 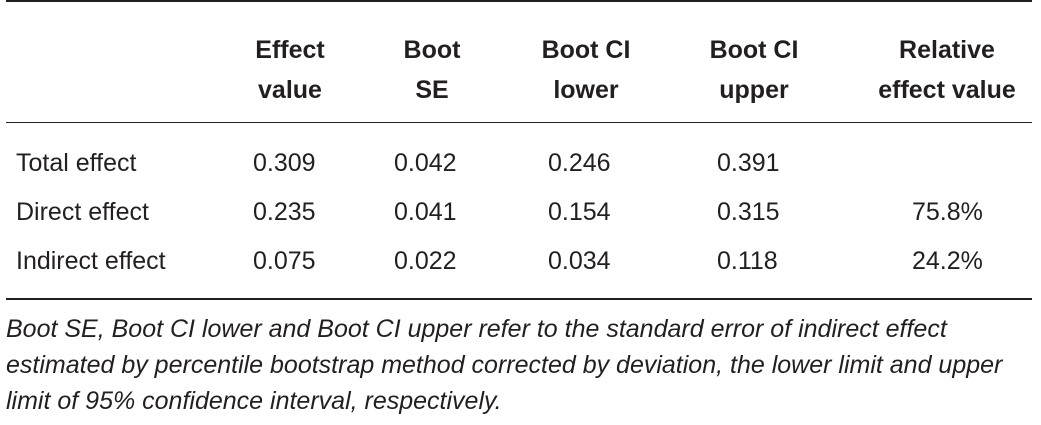 I want to click on cell-upper: 0.118, so click(x=747, y=261).